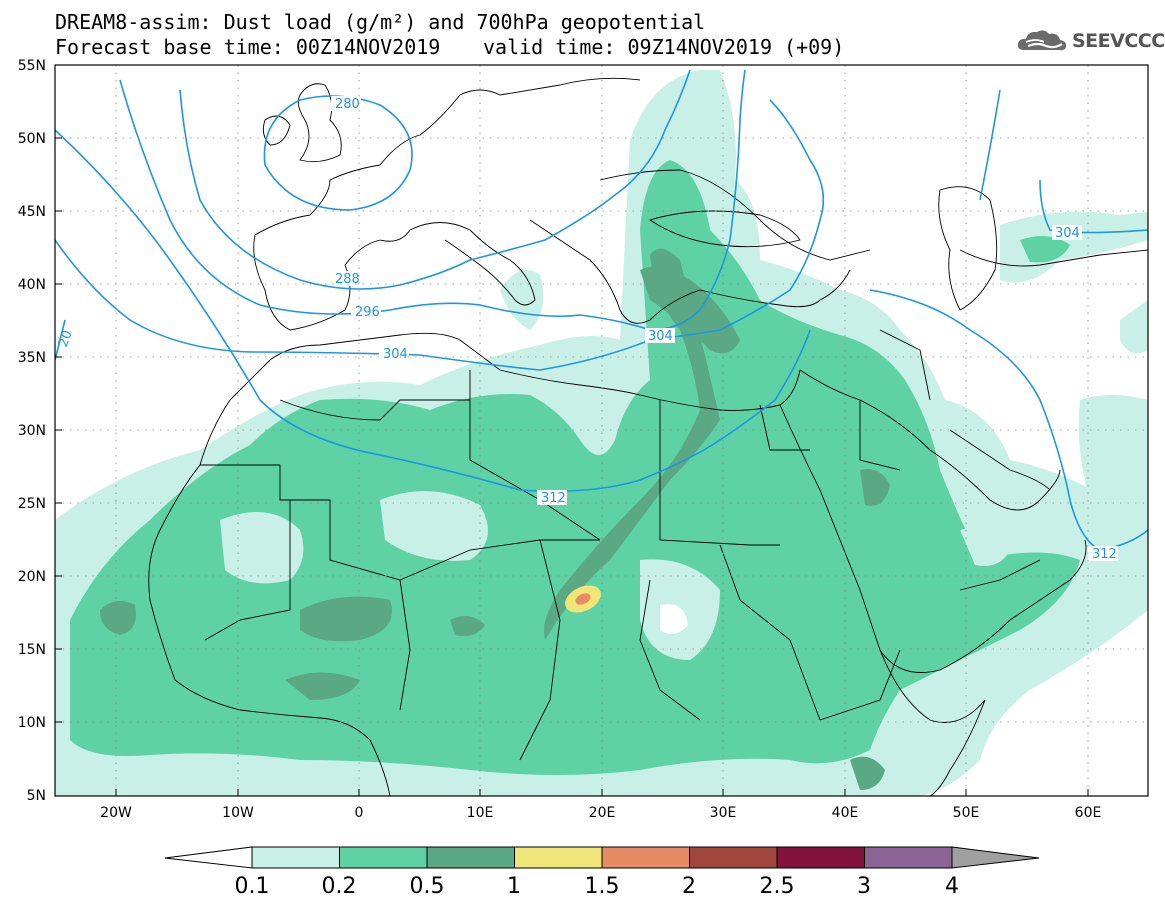 This screenshot has height=907, width=1165. What do you see at coordinates (632, 444) in the screenshot?
I see `dust-band-0.5` at bounding box center [632, 444].